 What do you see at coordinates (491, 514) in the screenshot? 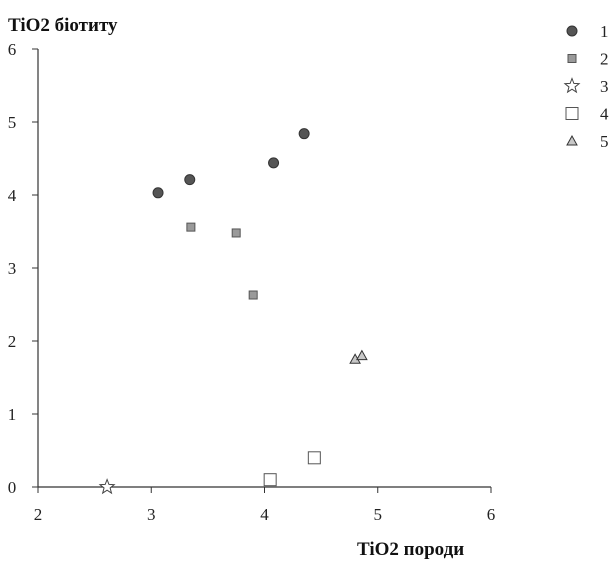
I see `x-tick-label: 6` at bounding box center [491, 514].